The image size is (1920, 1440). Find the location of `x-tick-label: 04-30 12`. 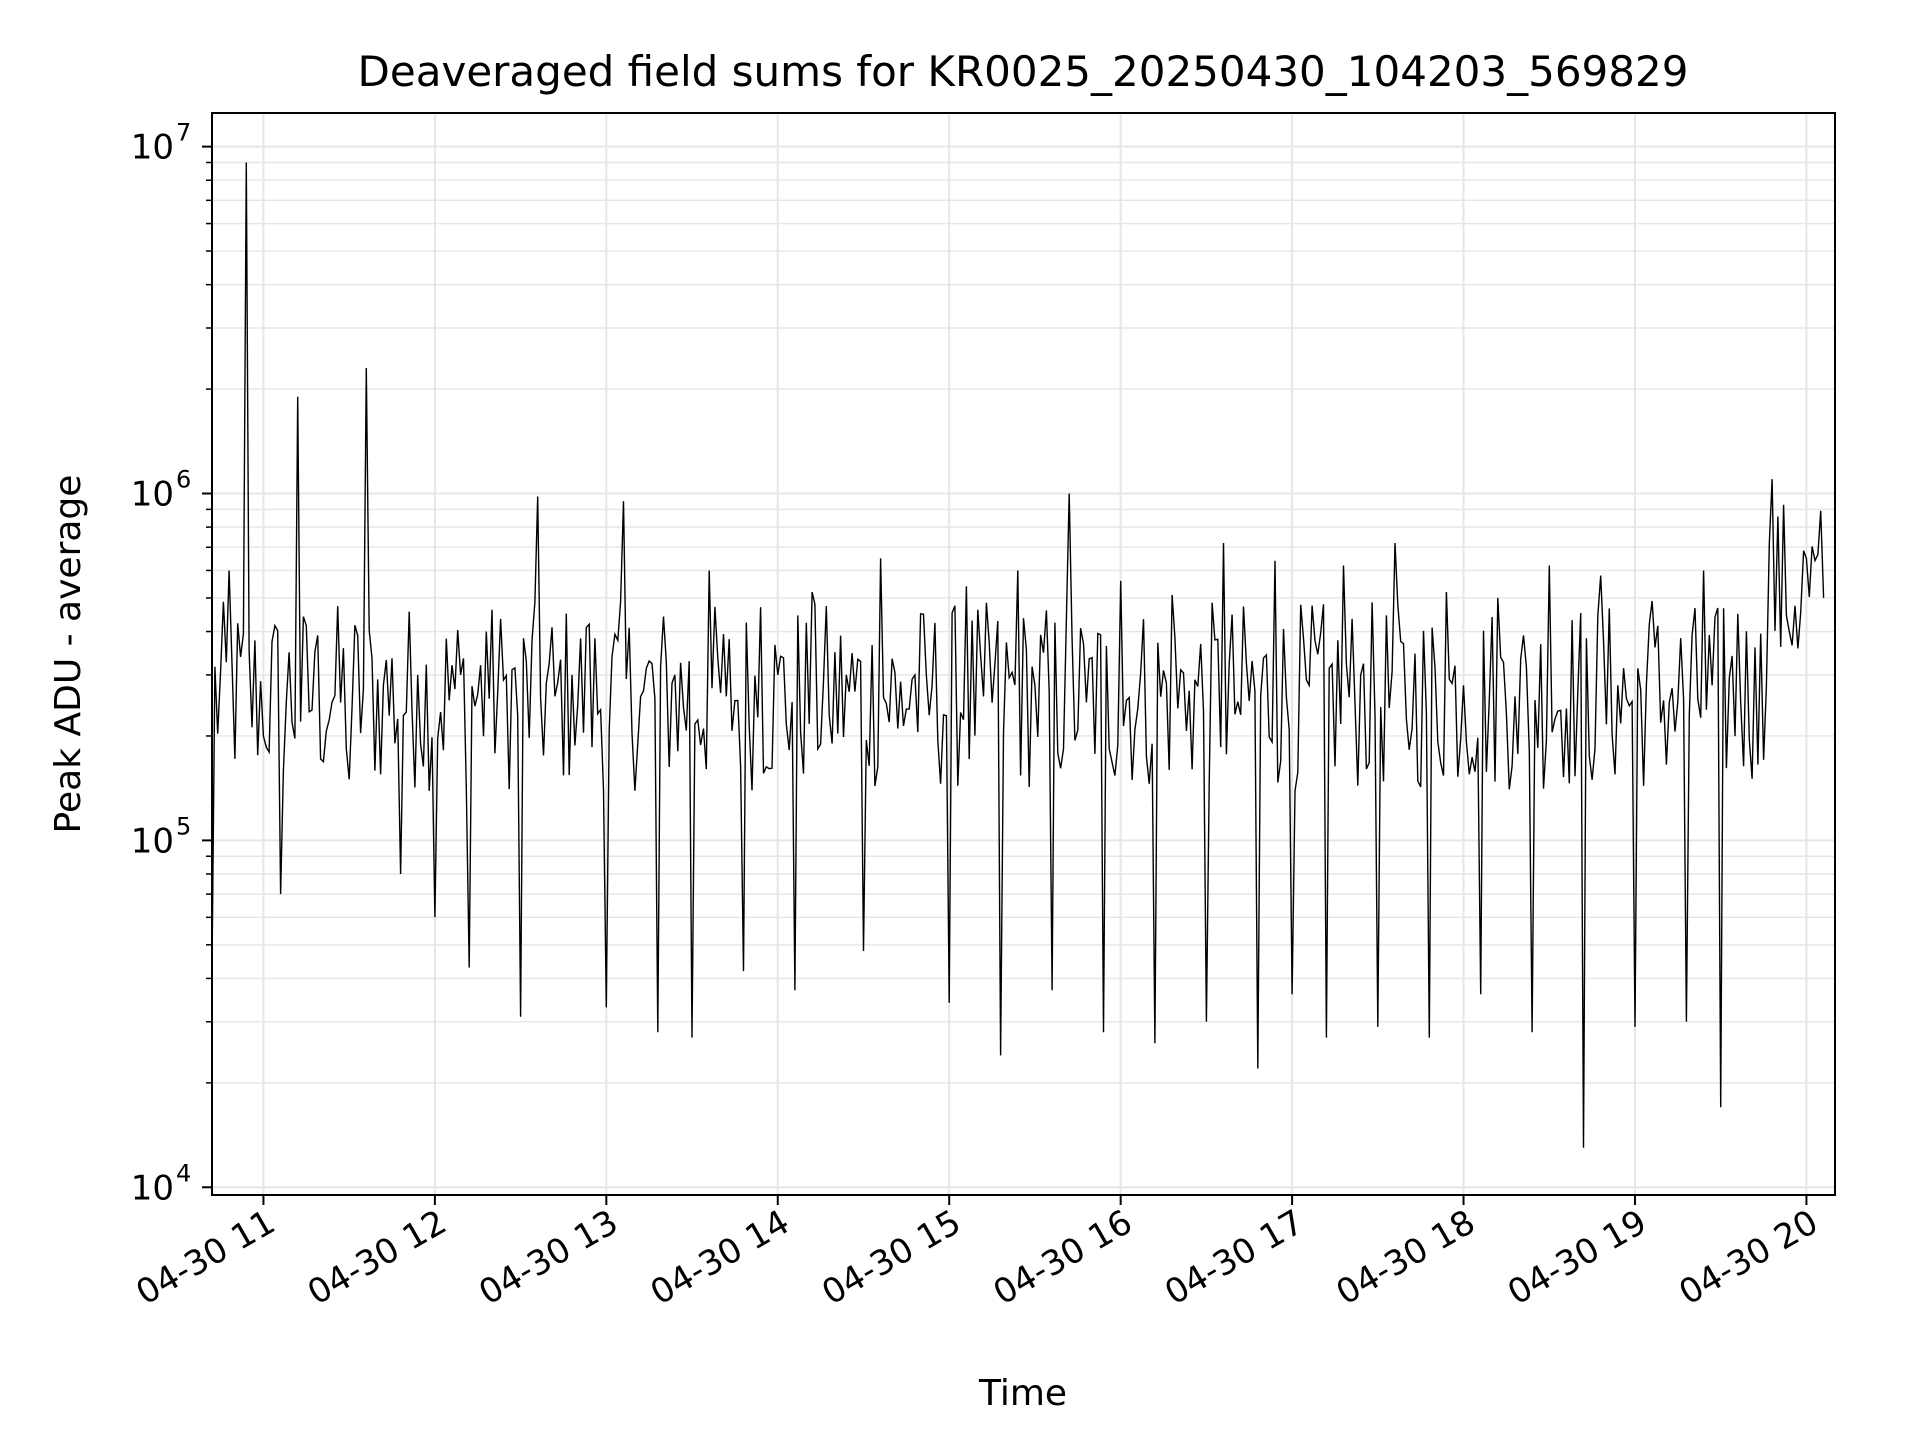

x-tick-label: 04-30 12 is located at coordinates (377, 1257).